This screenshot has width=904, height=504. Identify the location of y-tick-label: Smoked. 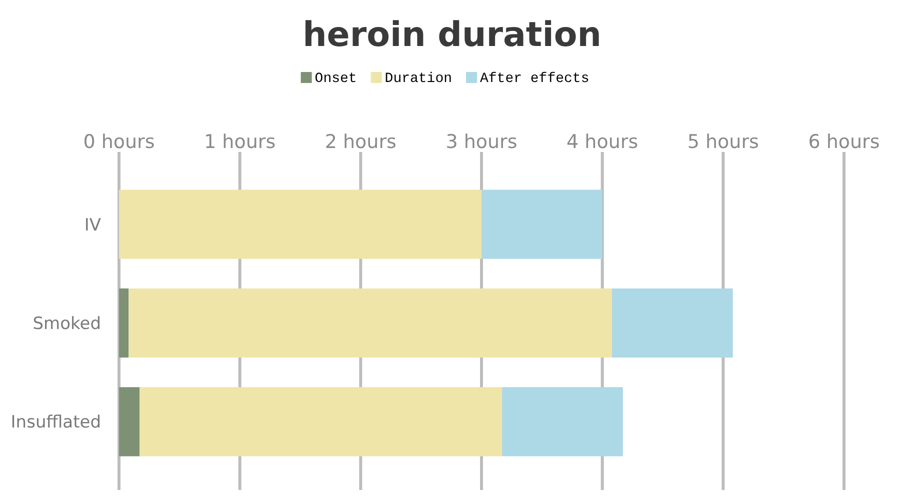
(66, 324).